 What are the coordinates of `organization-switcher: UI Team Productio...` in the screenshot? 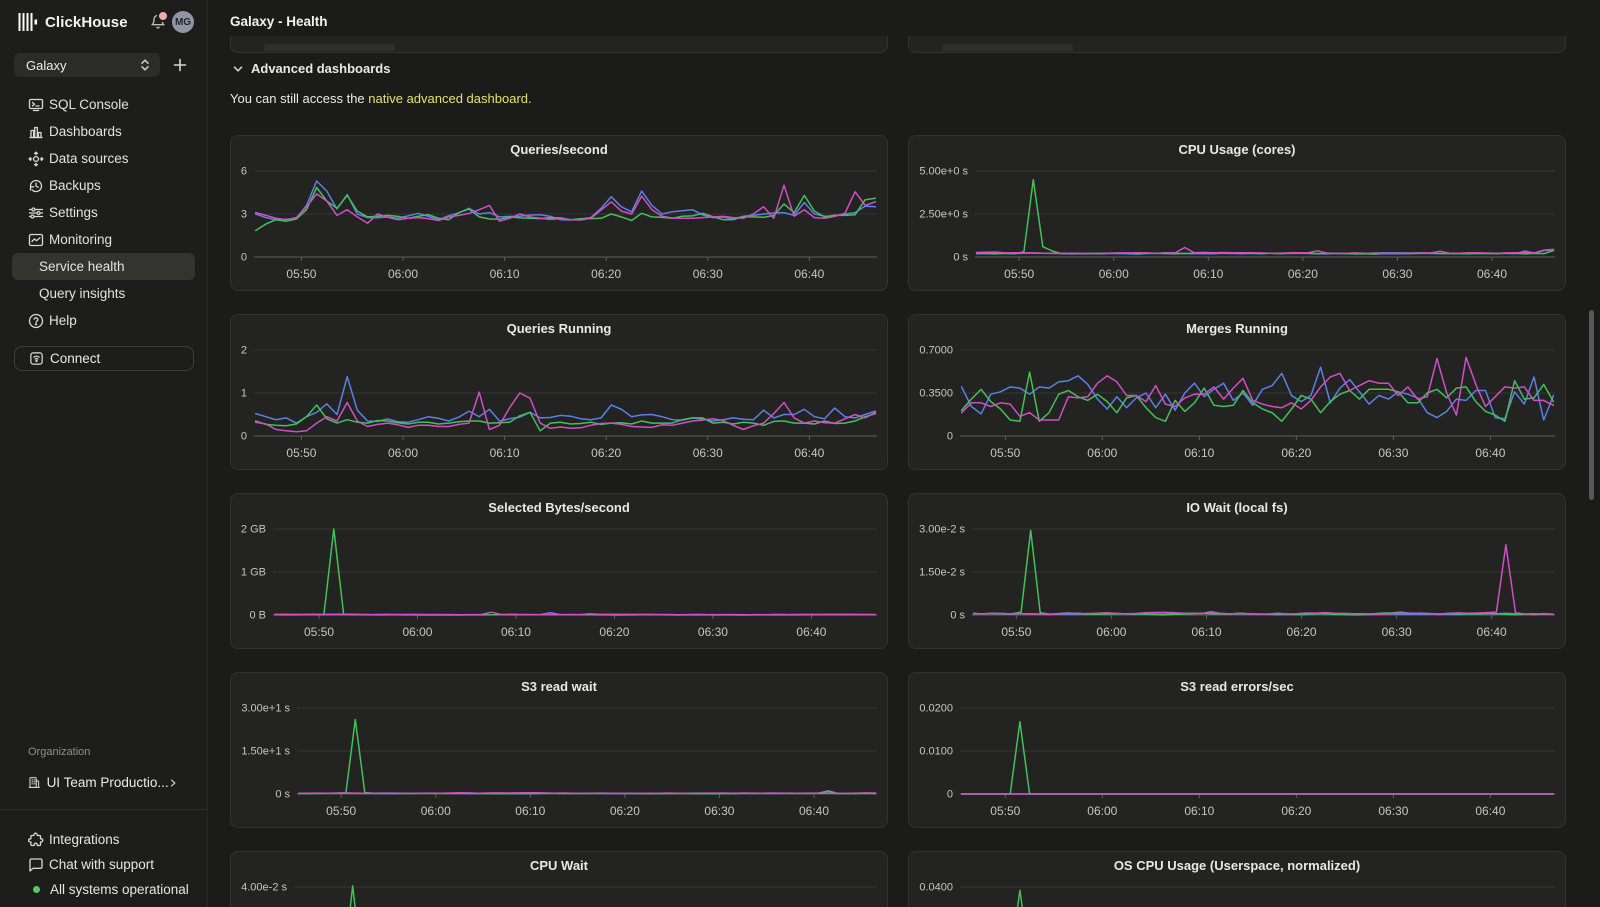 It's located at (103, 782).